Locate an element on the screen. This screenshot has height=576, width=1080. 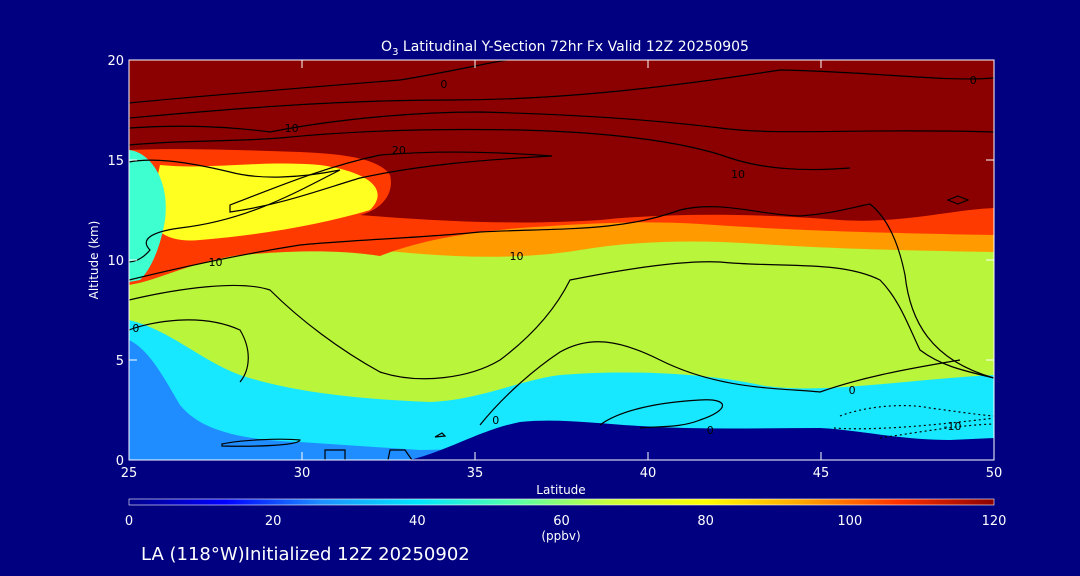
x-tick-label: 30 is located at coordinates (302, 473).